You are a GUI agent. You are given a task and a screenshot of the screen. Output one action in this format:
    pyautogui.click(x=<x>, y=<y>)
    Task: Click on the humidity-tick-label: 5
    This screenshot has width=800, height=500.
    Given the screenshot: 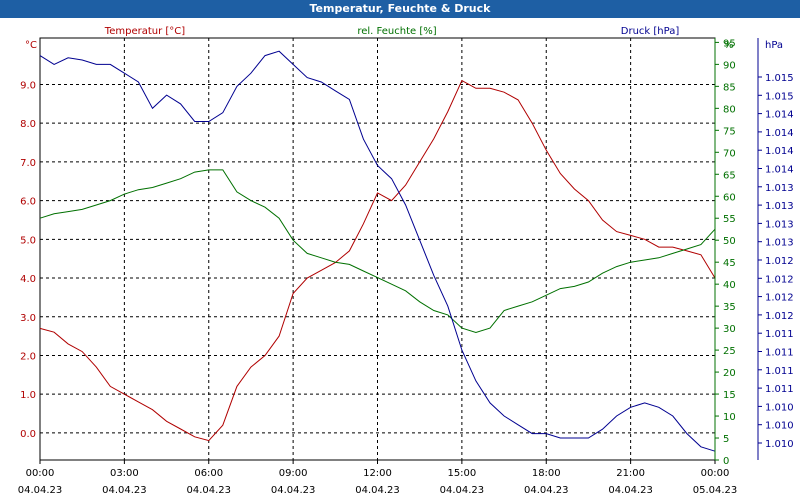 What is the action you would take?
    pyautogui.click(x=726, y=439)
    